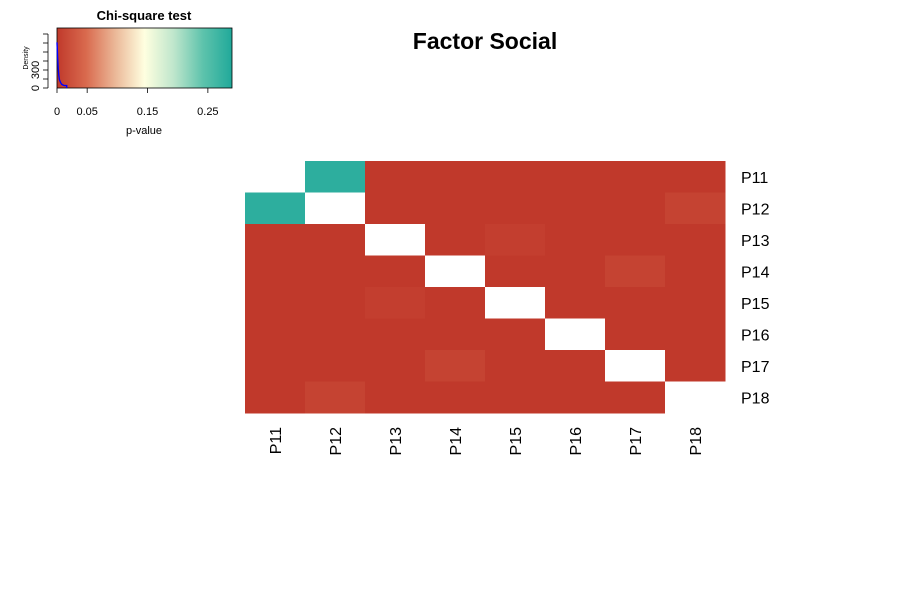 This screenshot has height=589, width=900. I want to click on heatmap-cell-P15-P13, so click(395, 303).